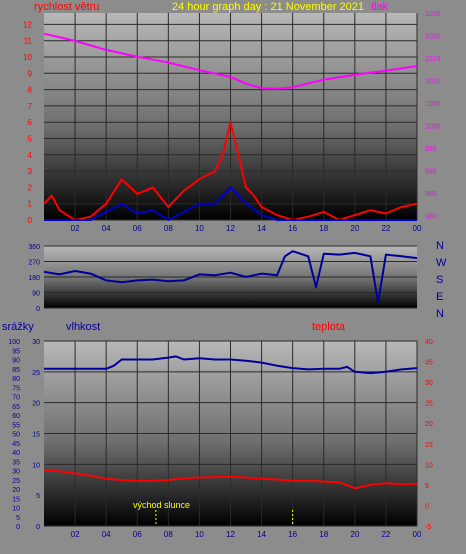  I want to click on compass-label: W, so click(441, 263).